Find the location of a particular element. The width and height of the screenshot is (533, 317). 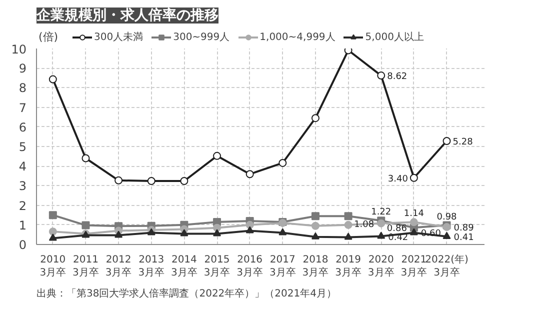

y-tick-label: 2 is located at coordinates (22, 205).